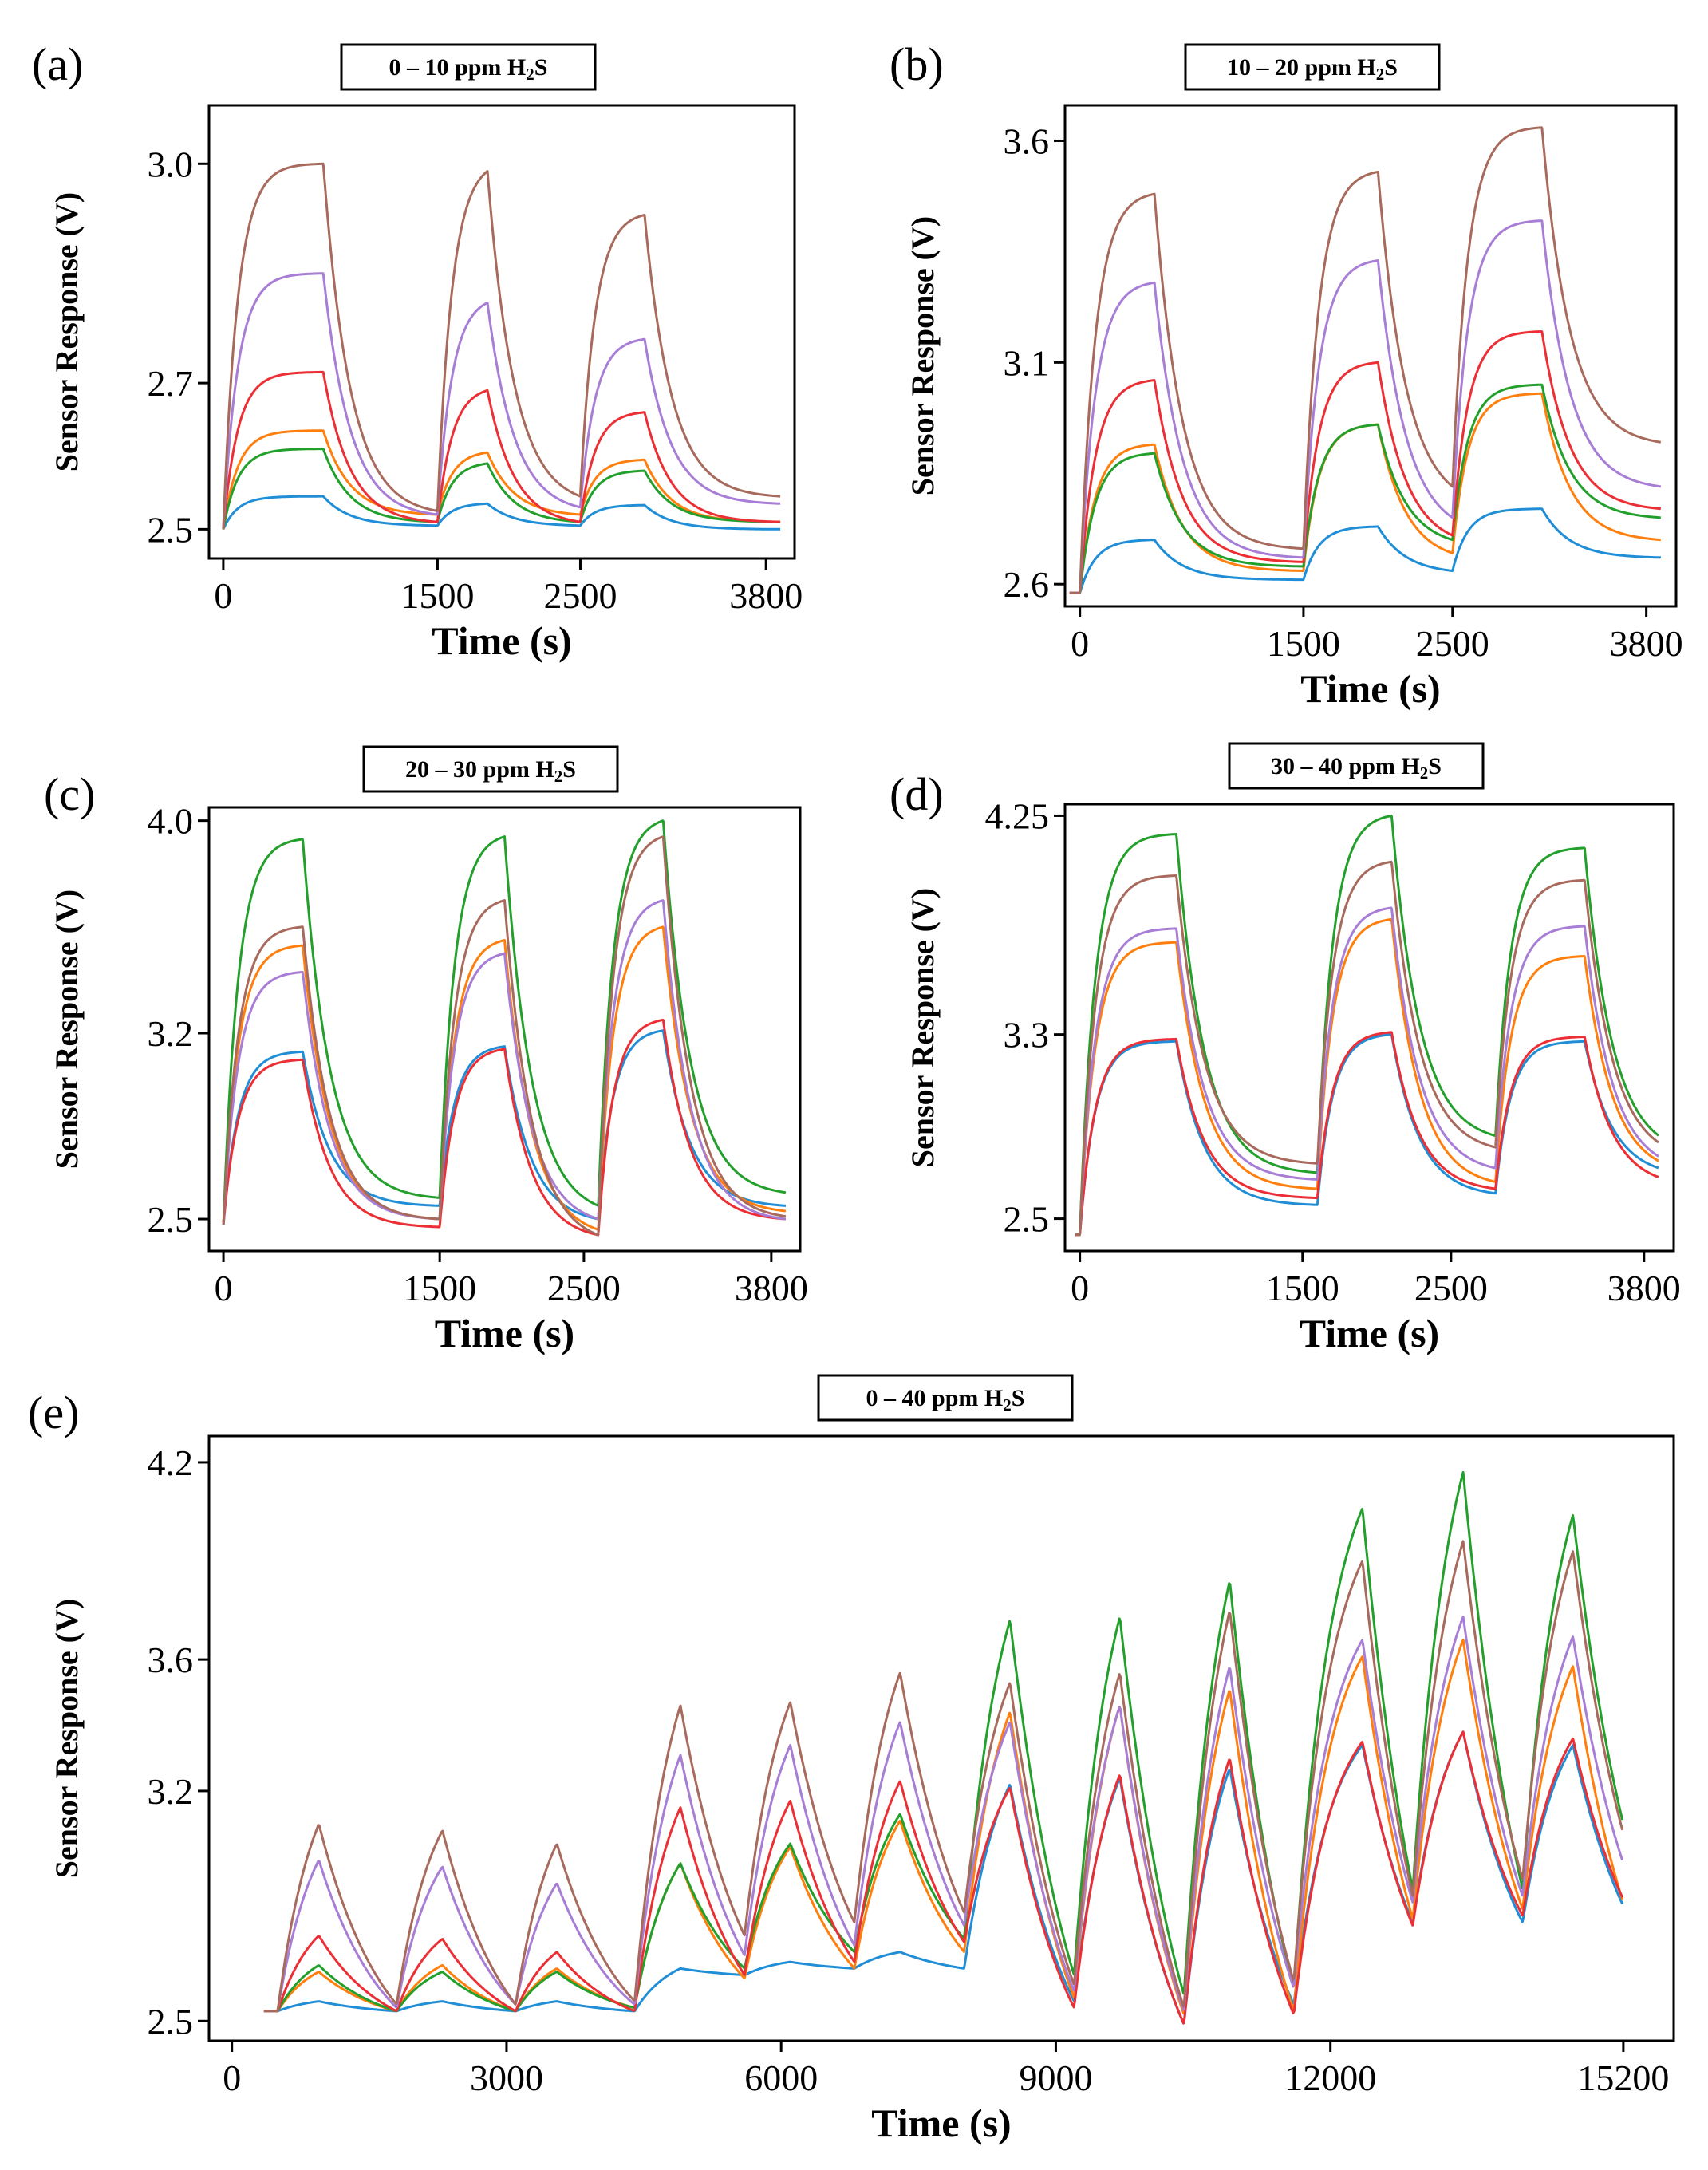  Describe the element at coordinates (53, 1412) in the screenshot. I see `panel-label: (e)` at that location.